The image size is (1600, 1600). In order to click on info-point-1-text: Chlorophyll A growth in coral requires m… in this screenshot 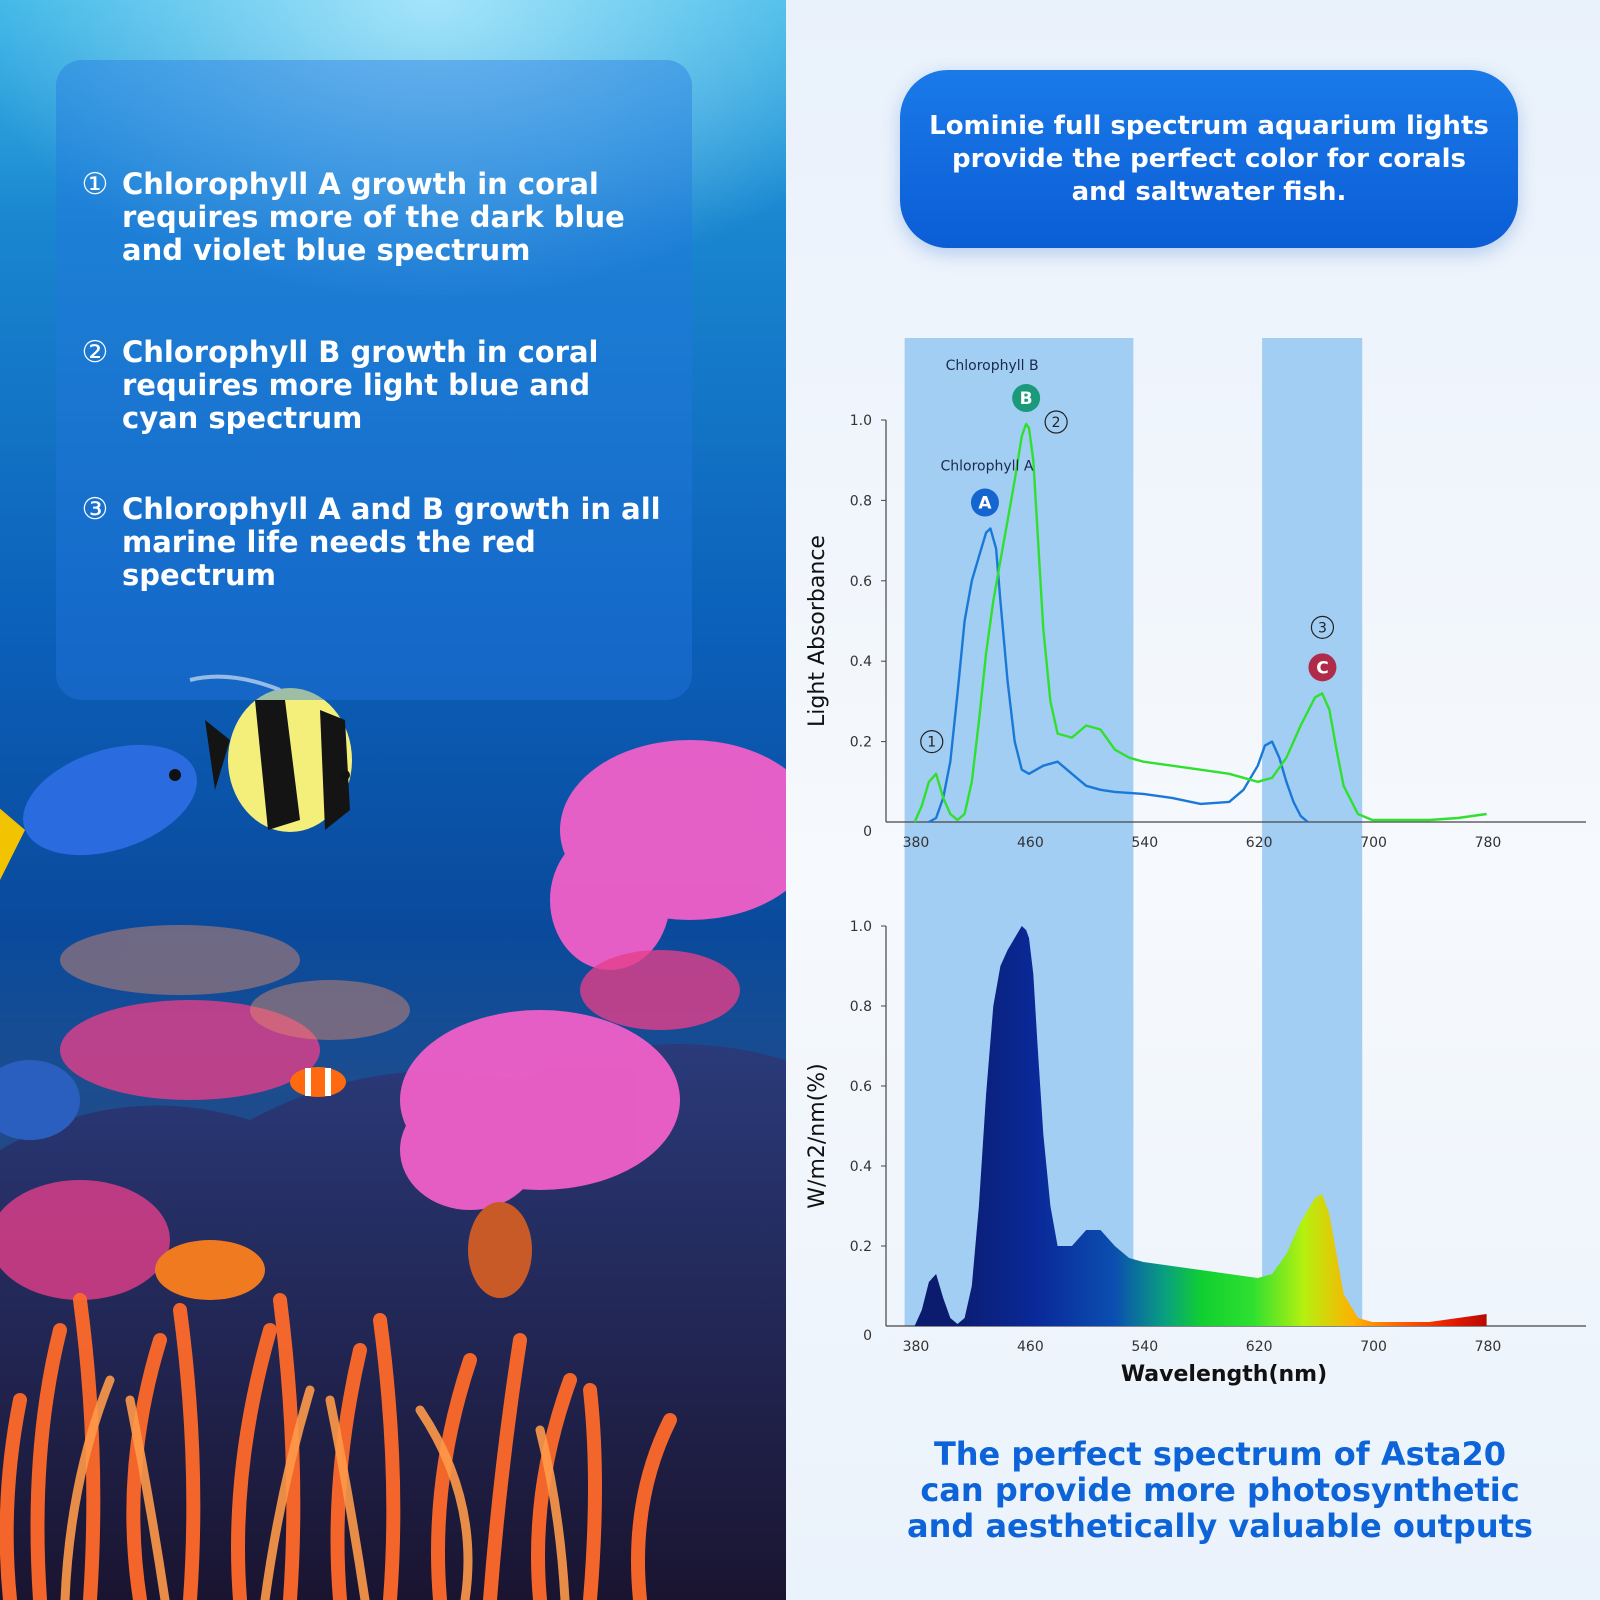, I will do `click(373, 217)`.